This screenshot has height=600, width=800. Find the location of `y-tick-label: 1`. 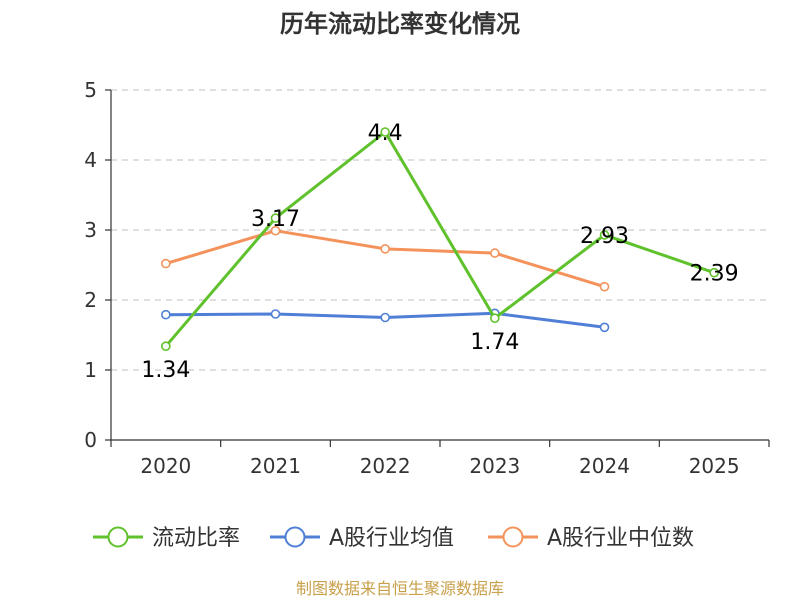

y-tick-label: 1 is located at coordinates (90, 370).